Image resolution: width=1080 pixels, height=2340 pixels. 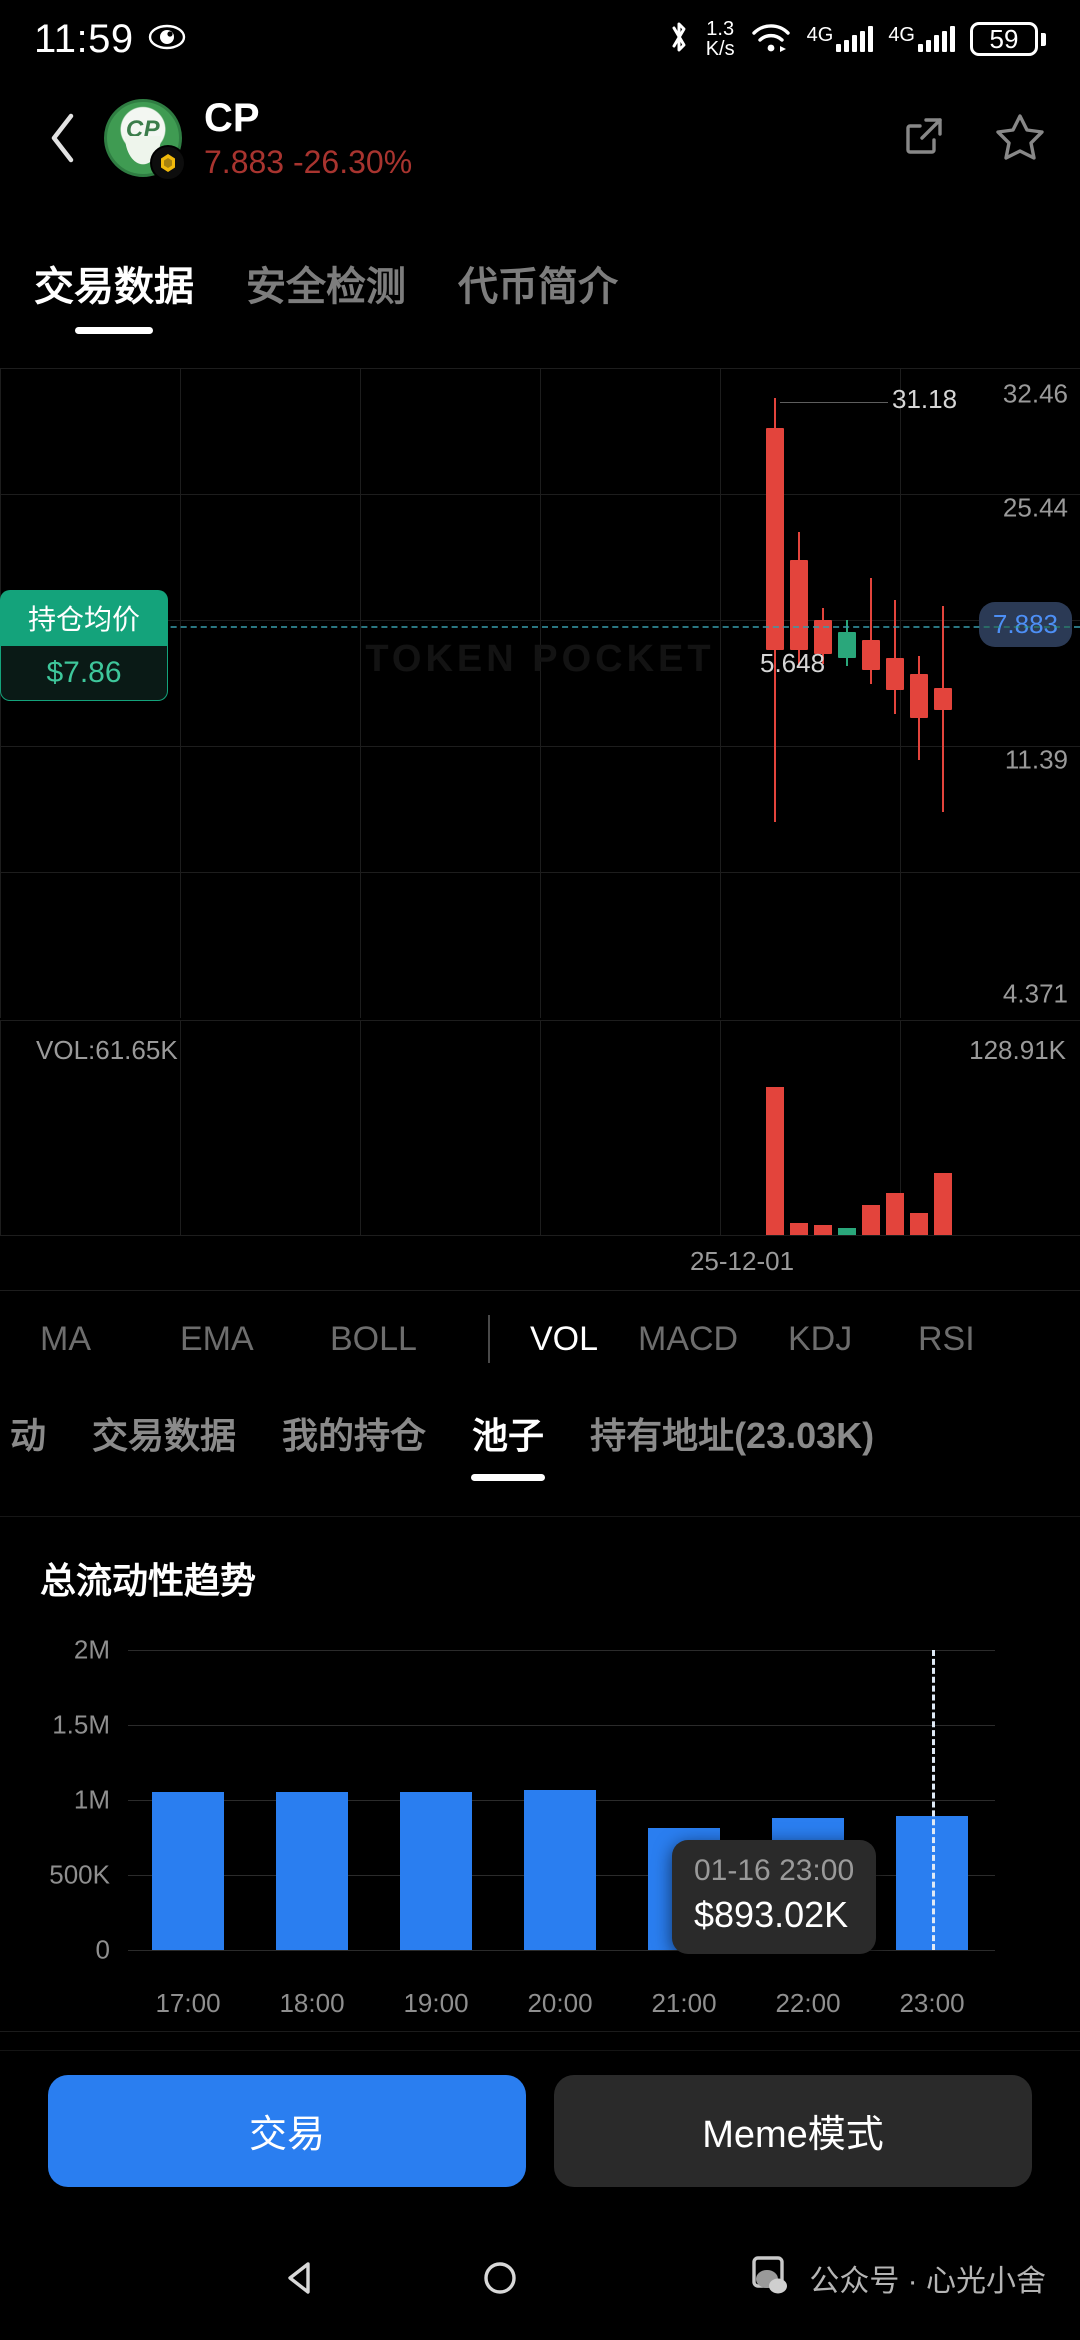 I want to click on indicator-vol: VOL, so click(x=564, y=1338).